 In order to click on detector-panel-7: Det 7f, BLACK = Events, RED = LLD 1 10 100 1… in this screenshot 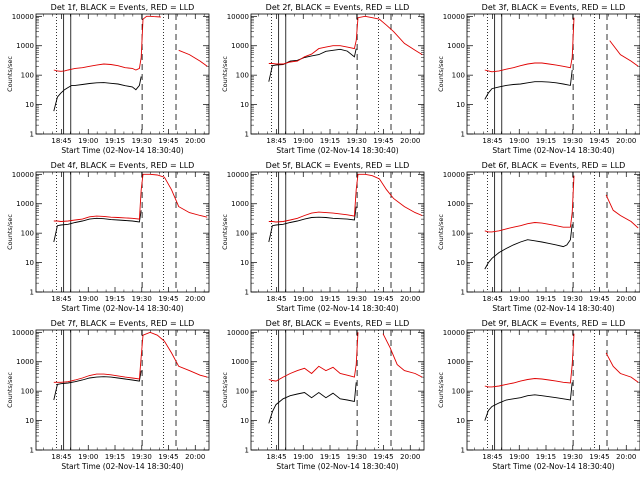, I will do `click(108, 395)`.